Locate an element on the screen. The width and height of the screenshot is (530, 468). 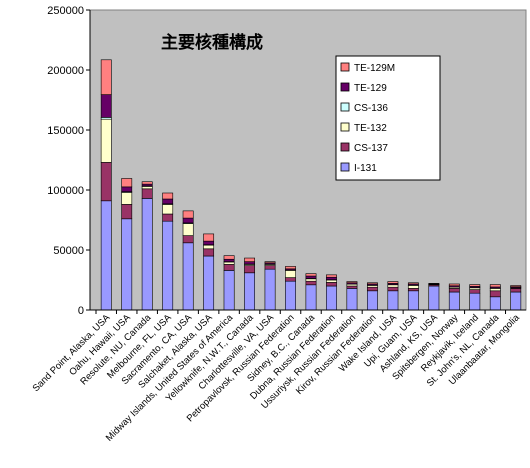
y-tick-label: 250000 is located at coordinates (65, 11).